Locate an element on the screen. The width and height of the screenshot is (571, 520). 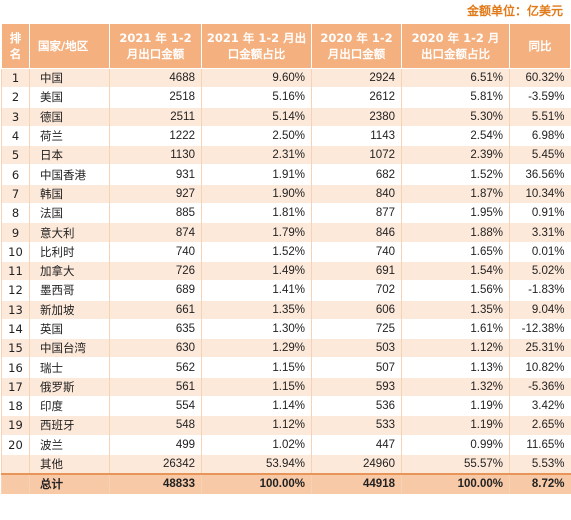
export-2020-cell: 533 is located at coordinates (356, 425).